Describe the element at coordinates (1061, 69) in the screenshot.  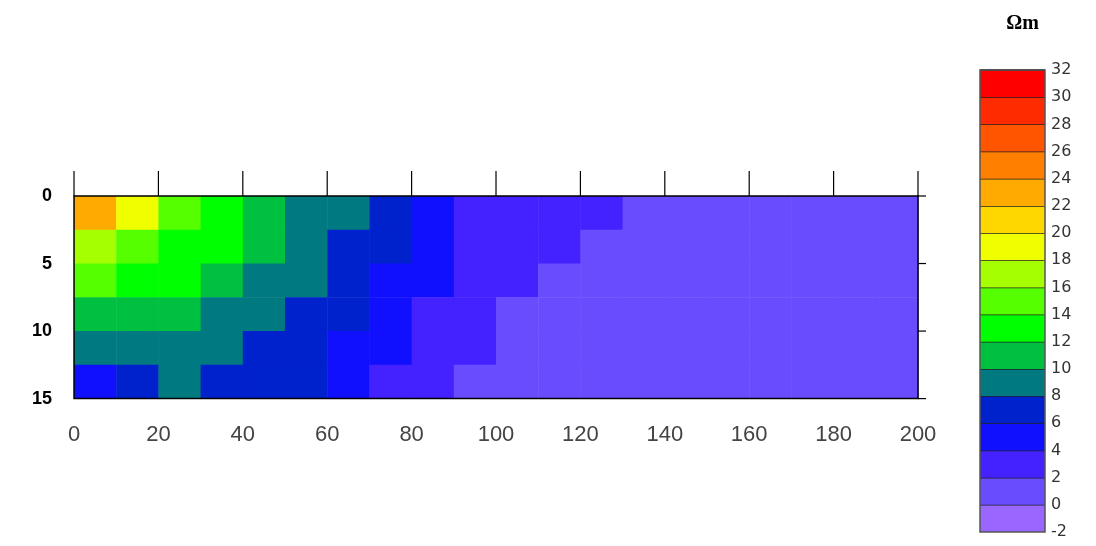
I see `color-bar-label: 32` at that location.